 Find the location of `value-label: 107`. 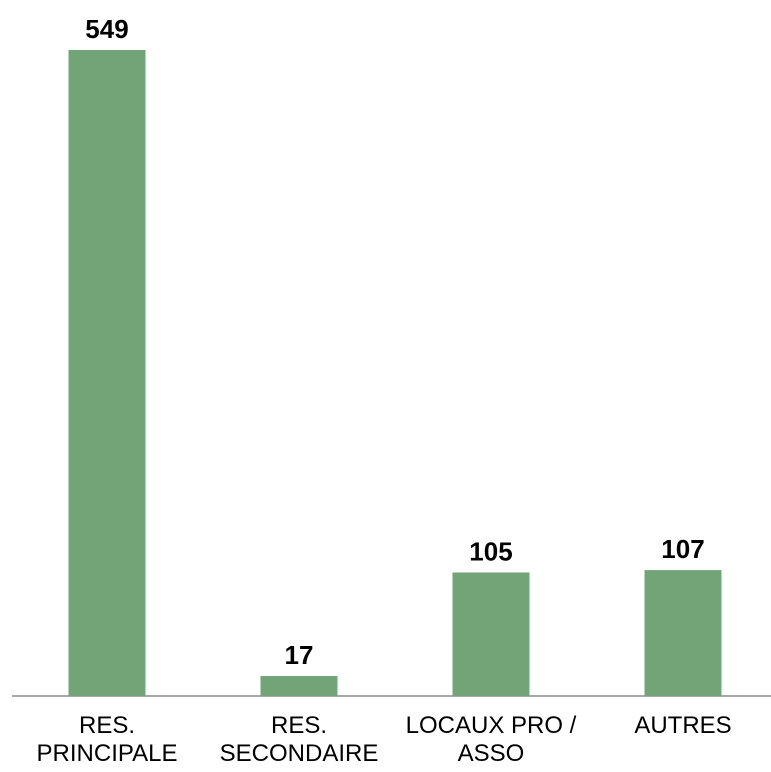

value-label: 107 is located at coordinates (682, 549).